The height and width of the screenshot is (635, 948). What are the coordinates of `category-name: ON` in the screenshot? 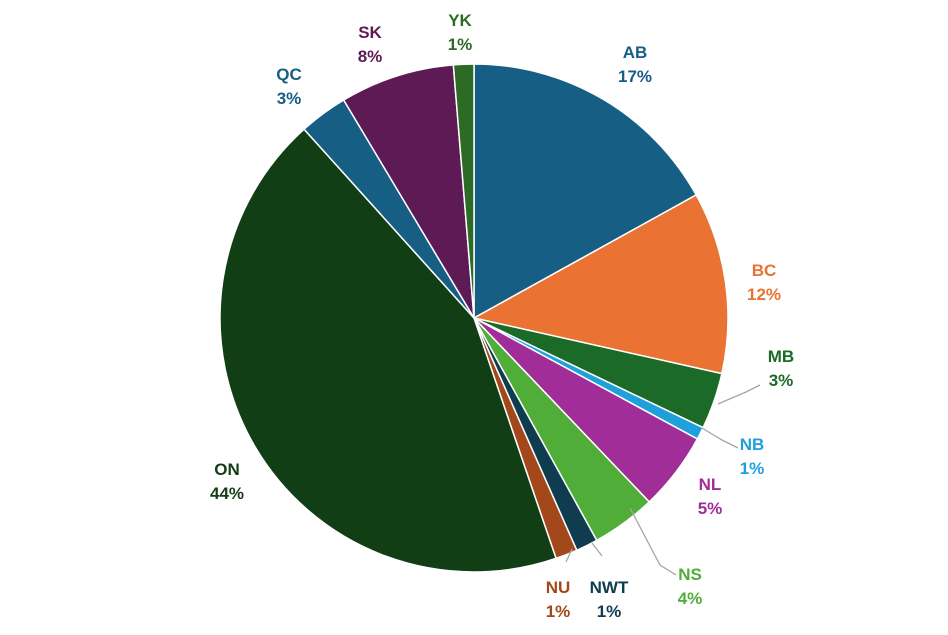 It's located at (227, 469).